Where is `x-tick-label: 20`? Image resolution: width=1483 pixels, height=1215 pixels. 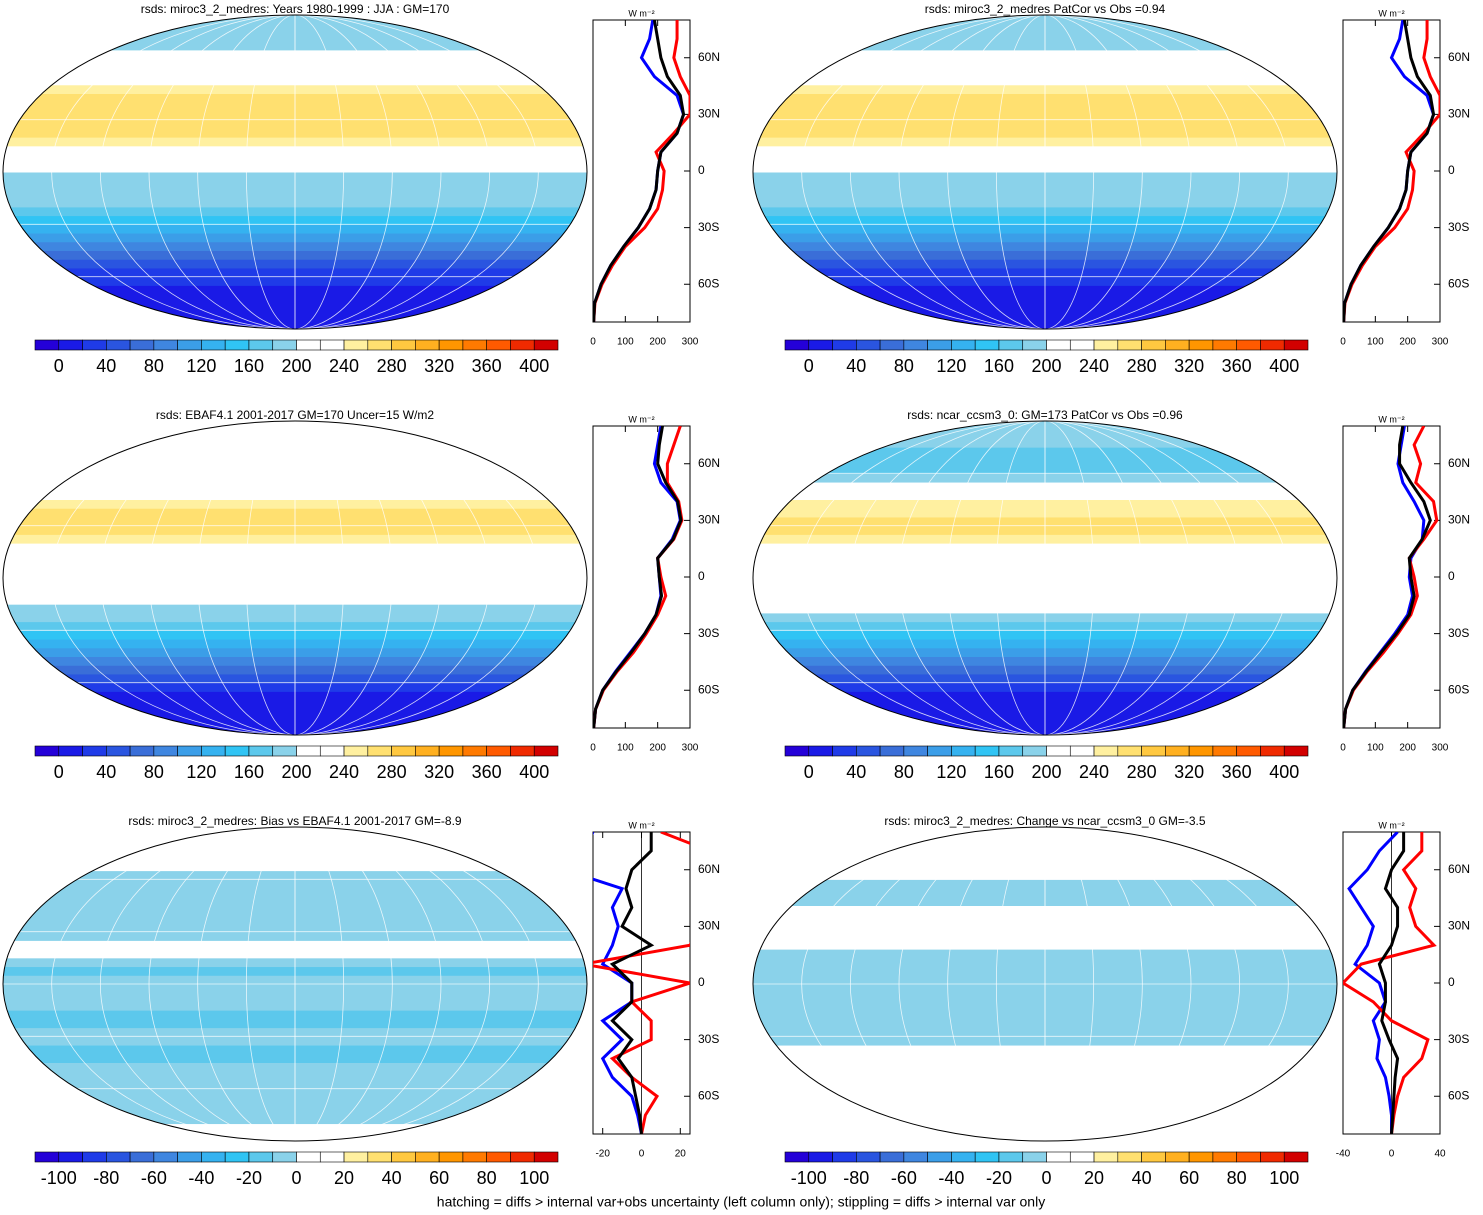 x-tick-label: 20 is located at coordinates (681, 1154).